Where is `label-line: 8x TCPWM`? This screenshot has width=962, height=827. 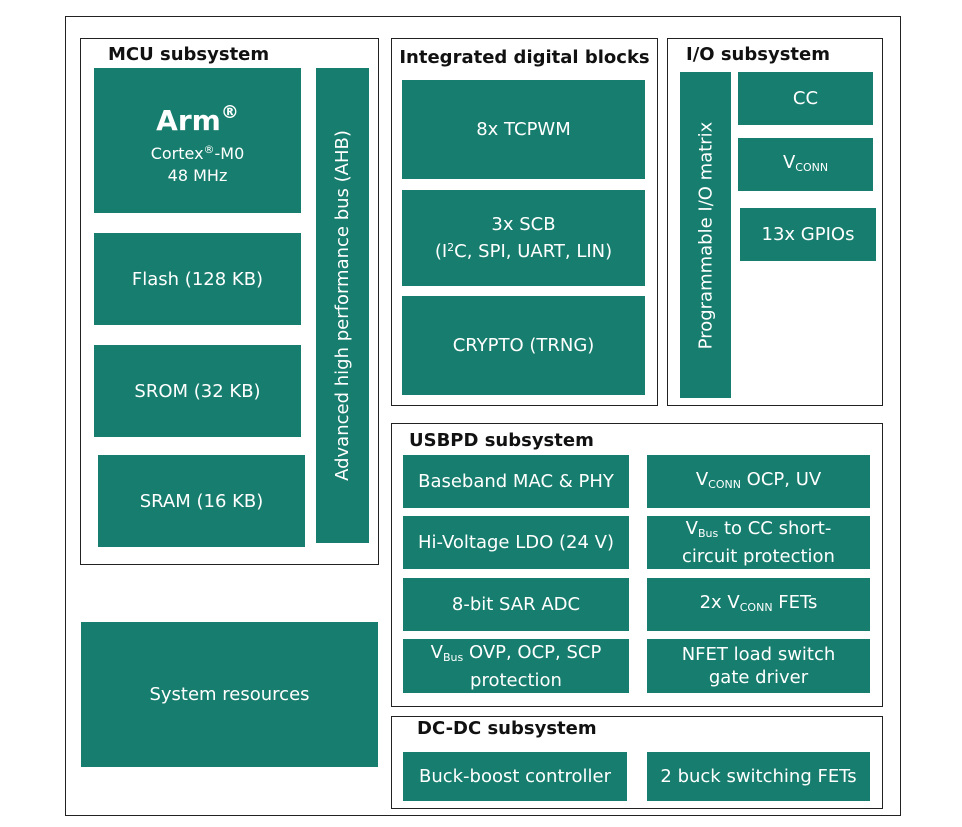 label-line: 8x TCPWM is located at coordinates (523, 129).